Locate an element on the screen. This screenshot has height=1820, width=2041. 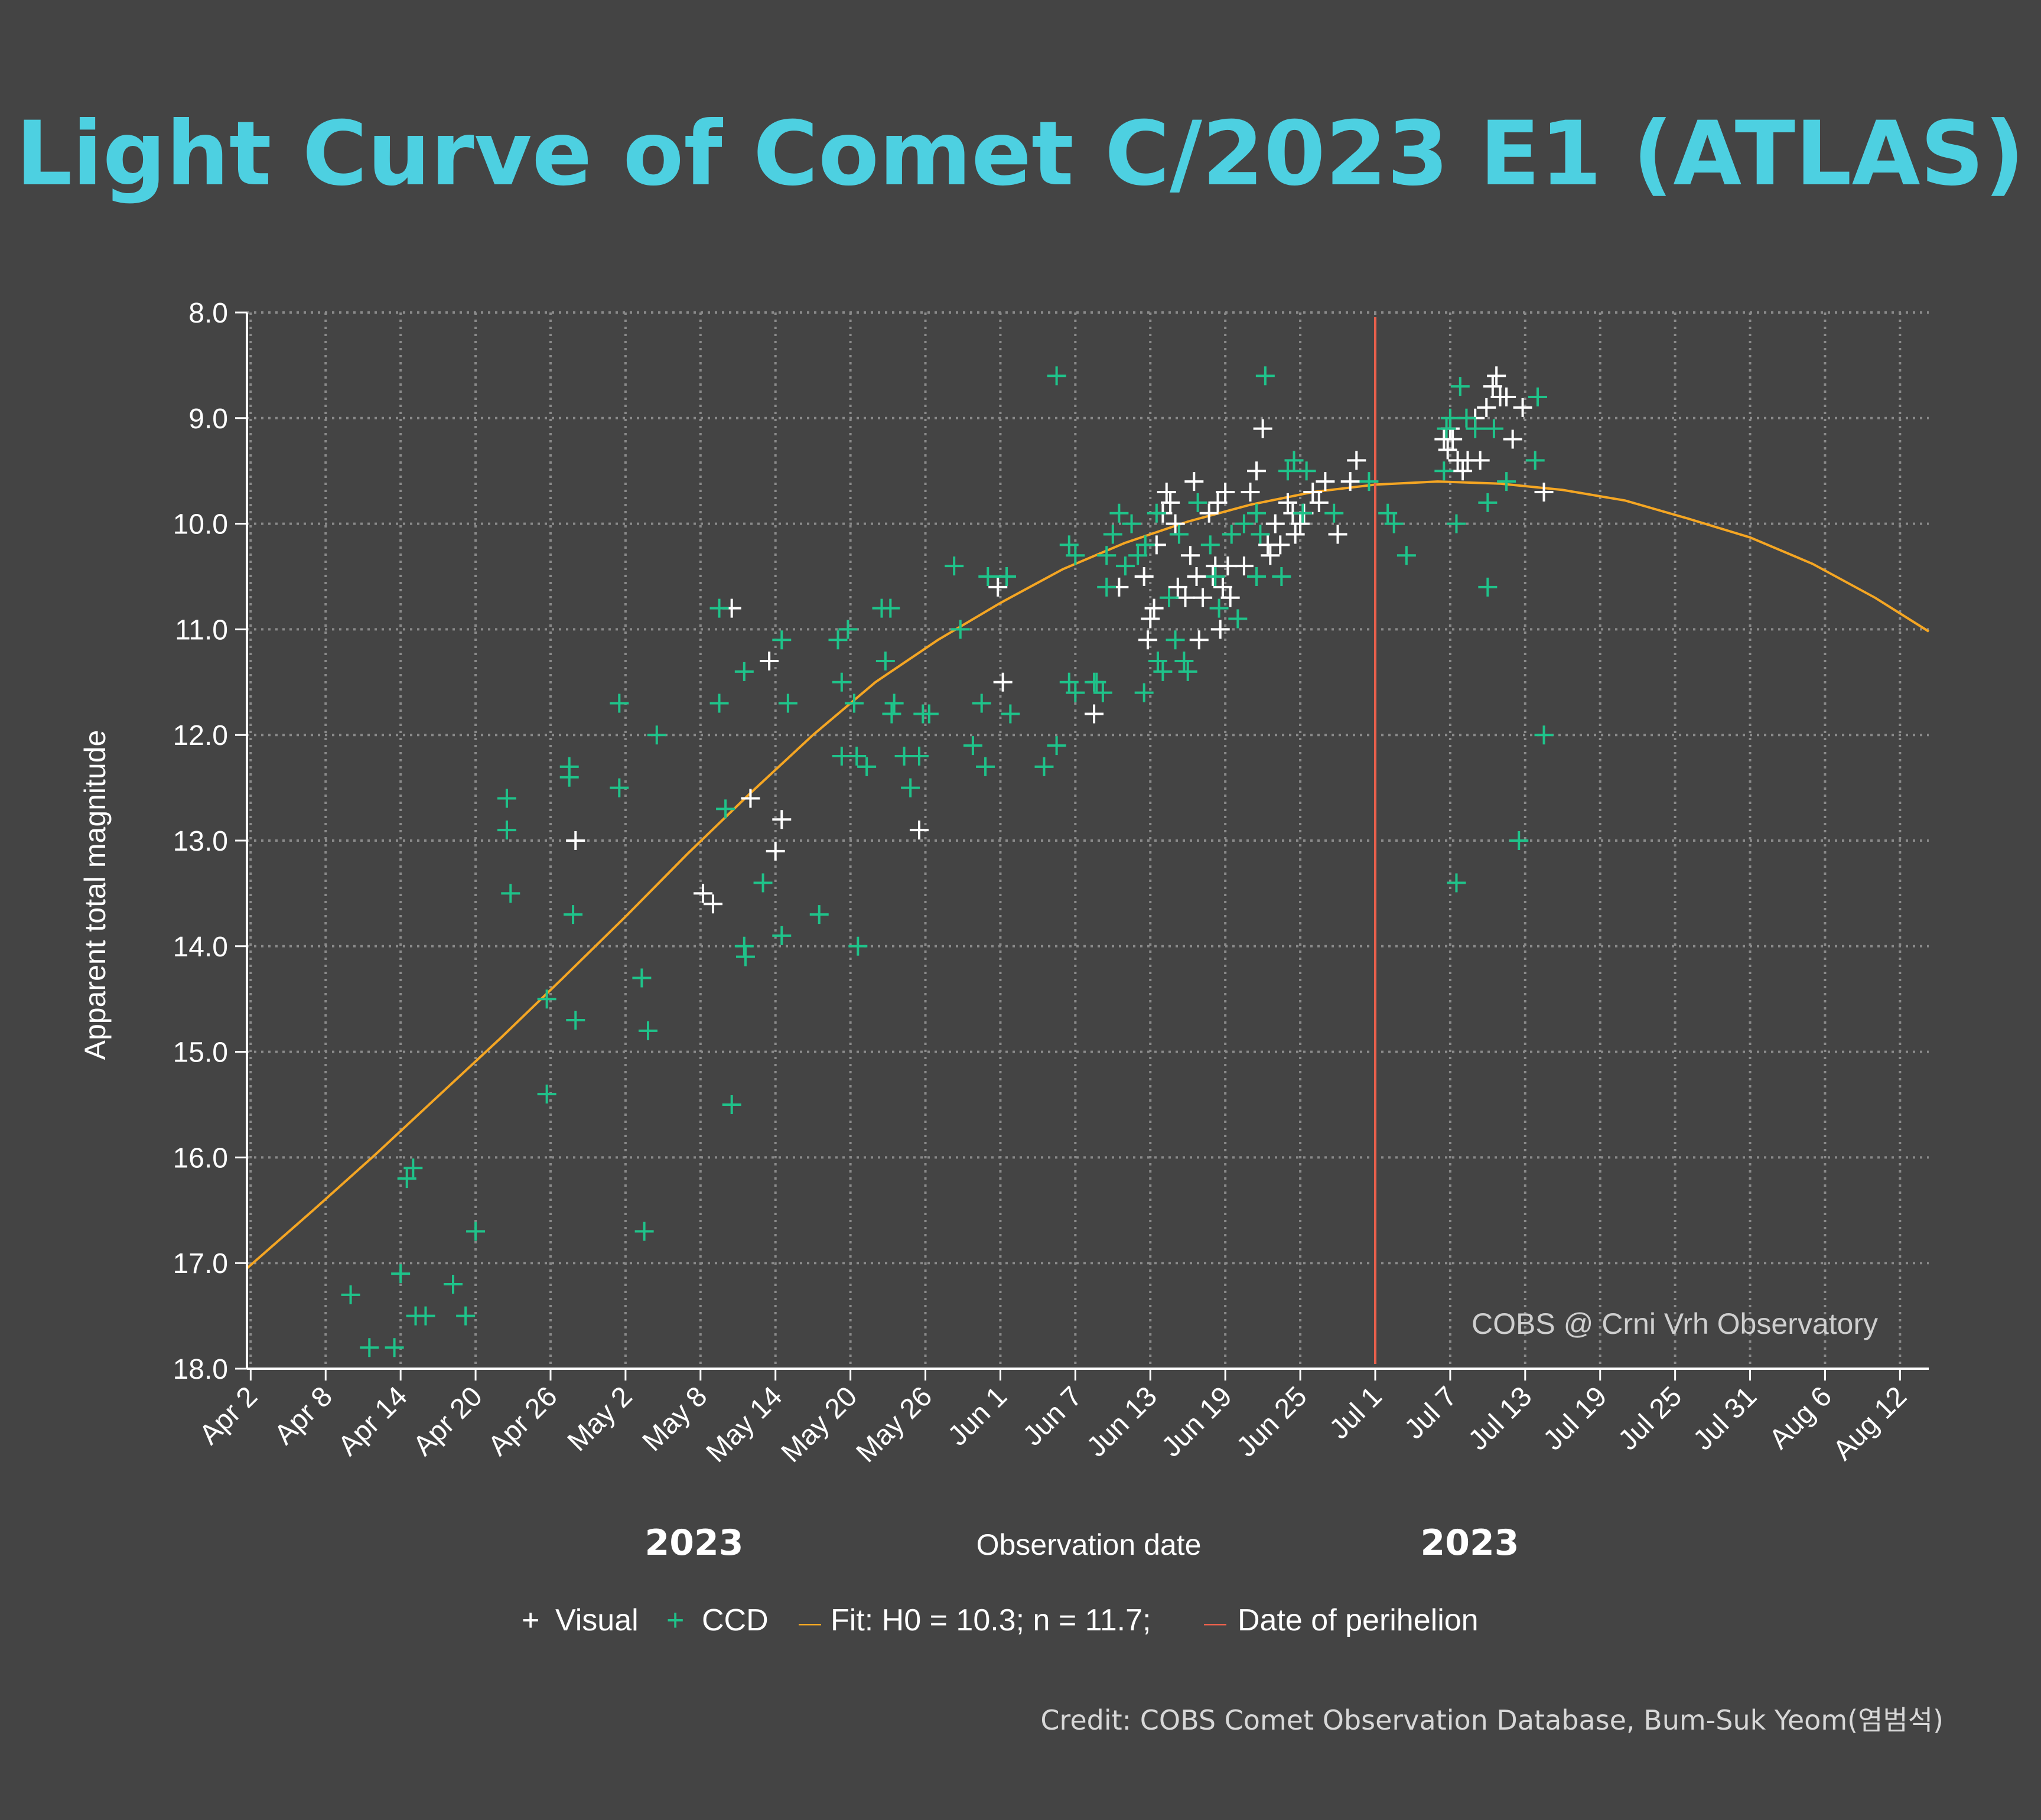
year-label-left: 2023 is located at coordinates (694, 1543).